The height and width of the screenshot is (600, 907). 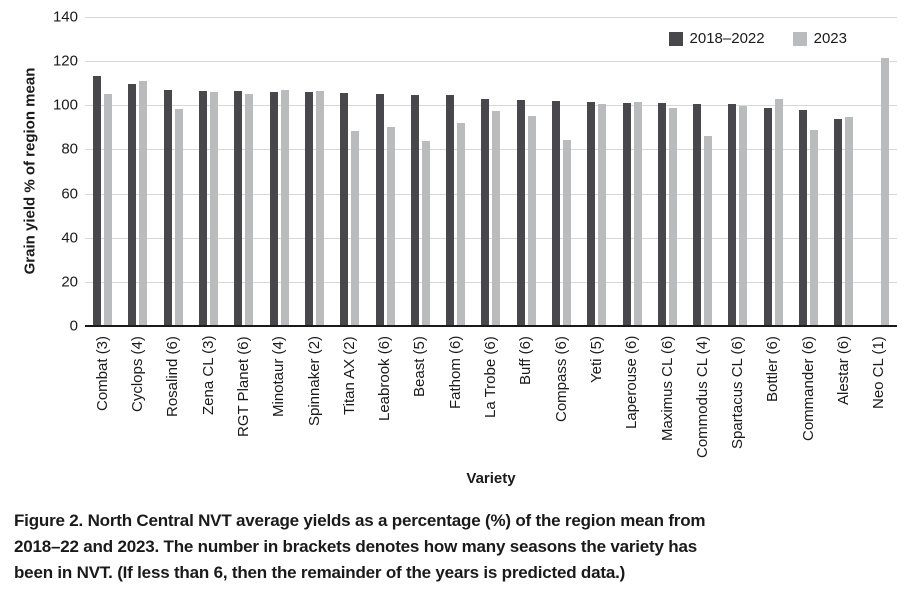 I want to click on x-label-cell: Commander (6), so click(x=808, y=401).